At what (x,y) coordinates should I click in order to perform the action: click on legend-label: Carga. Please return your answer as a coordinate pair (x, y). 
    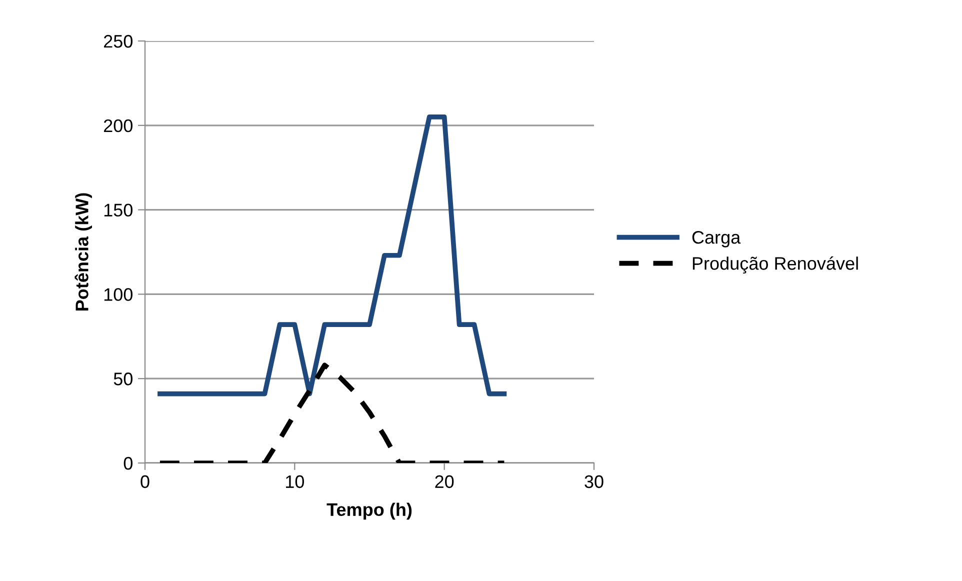
    Looking at the image, I should click on (716, 239).